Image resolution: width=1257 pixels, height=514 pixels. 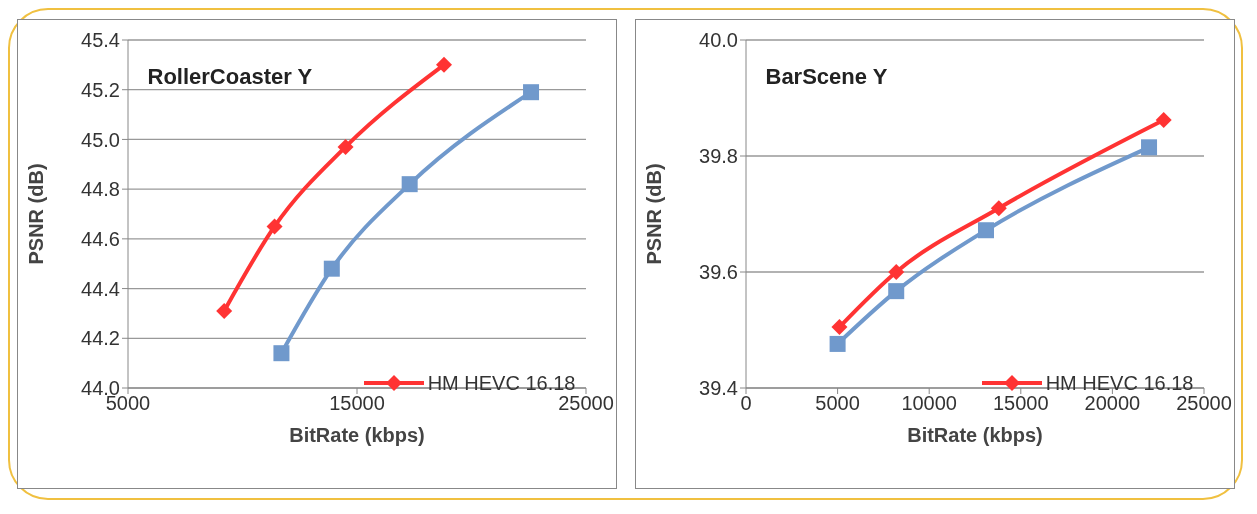 I want to click on y-tick-label: 44.6, so click(x=100, y=238).